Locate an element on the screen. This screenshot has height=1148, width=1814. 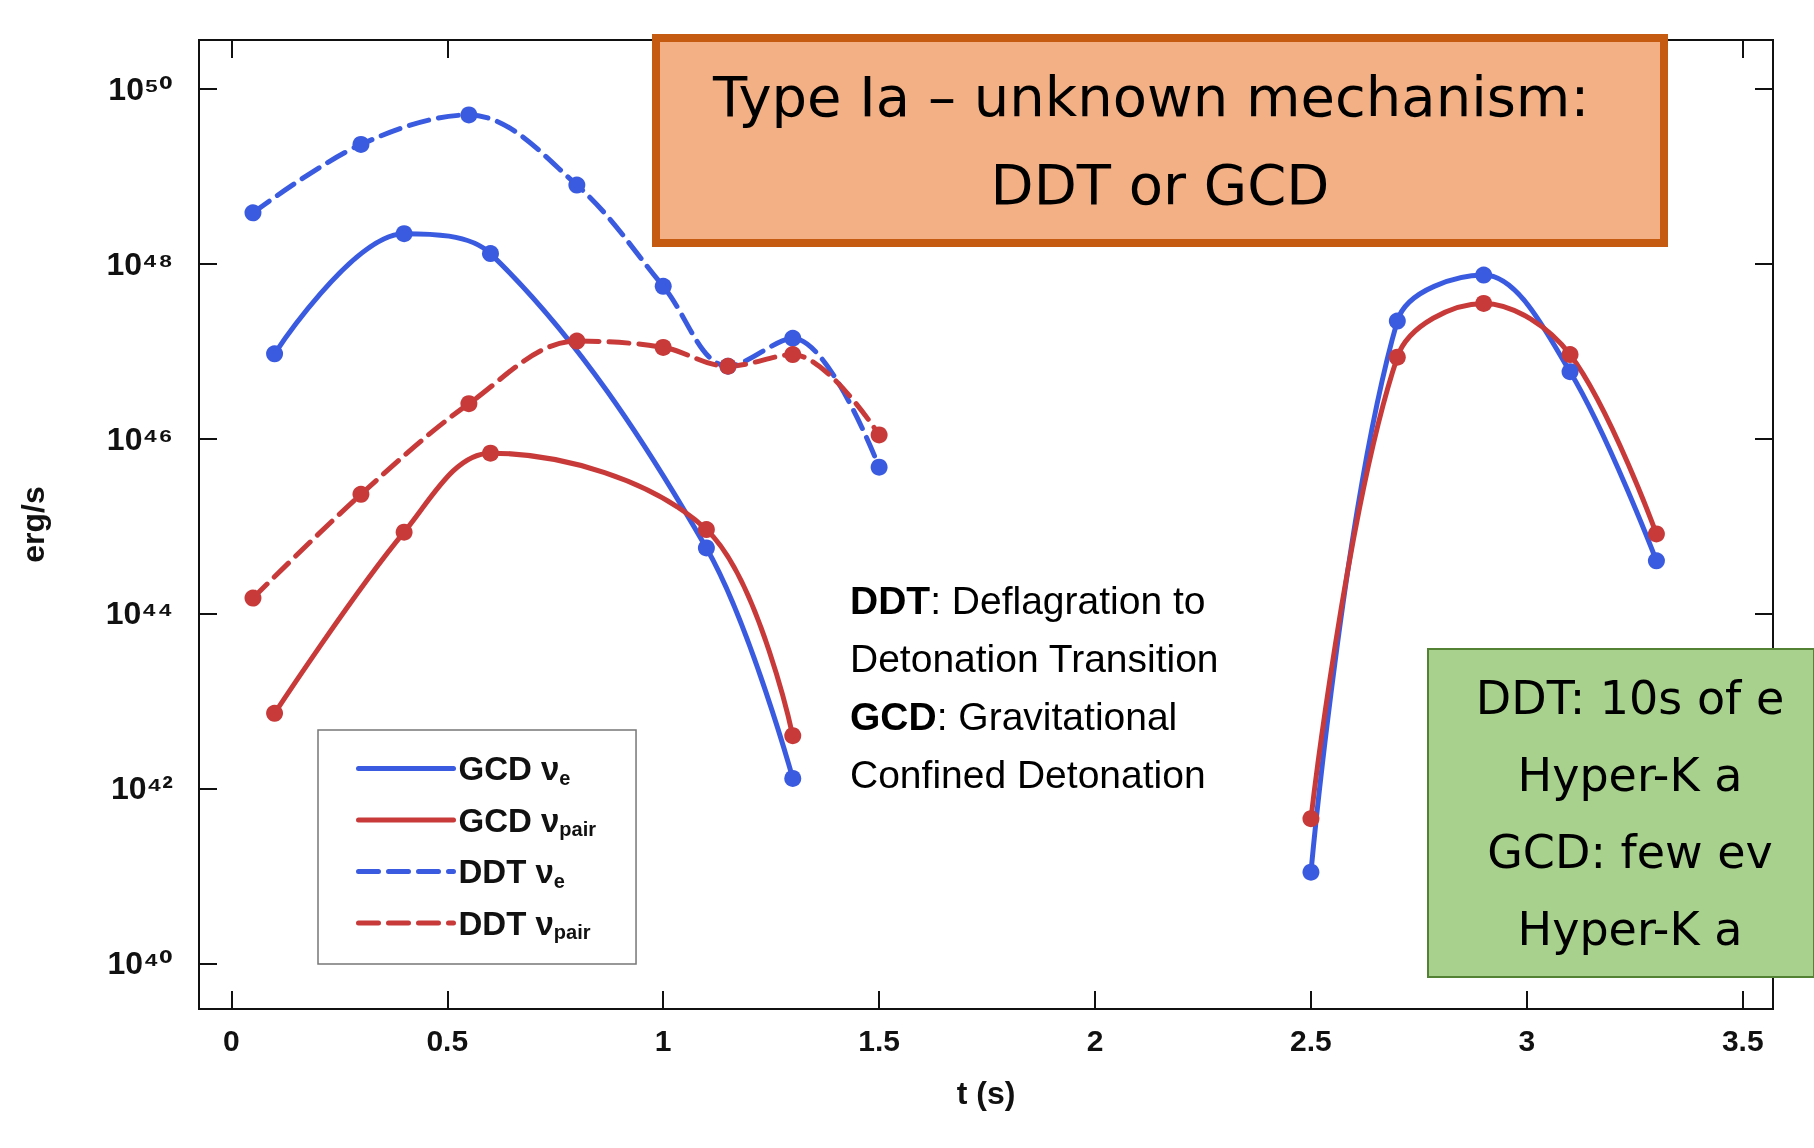
x-tick-label: 3 is located at coordinates (1527, 1040).